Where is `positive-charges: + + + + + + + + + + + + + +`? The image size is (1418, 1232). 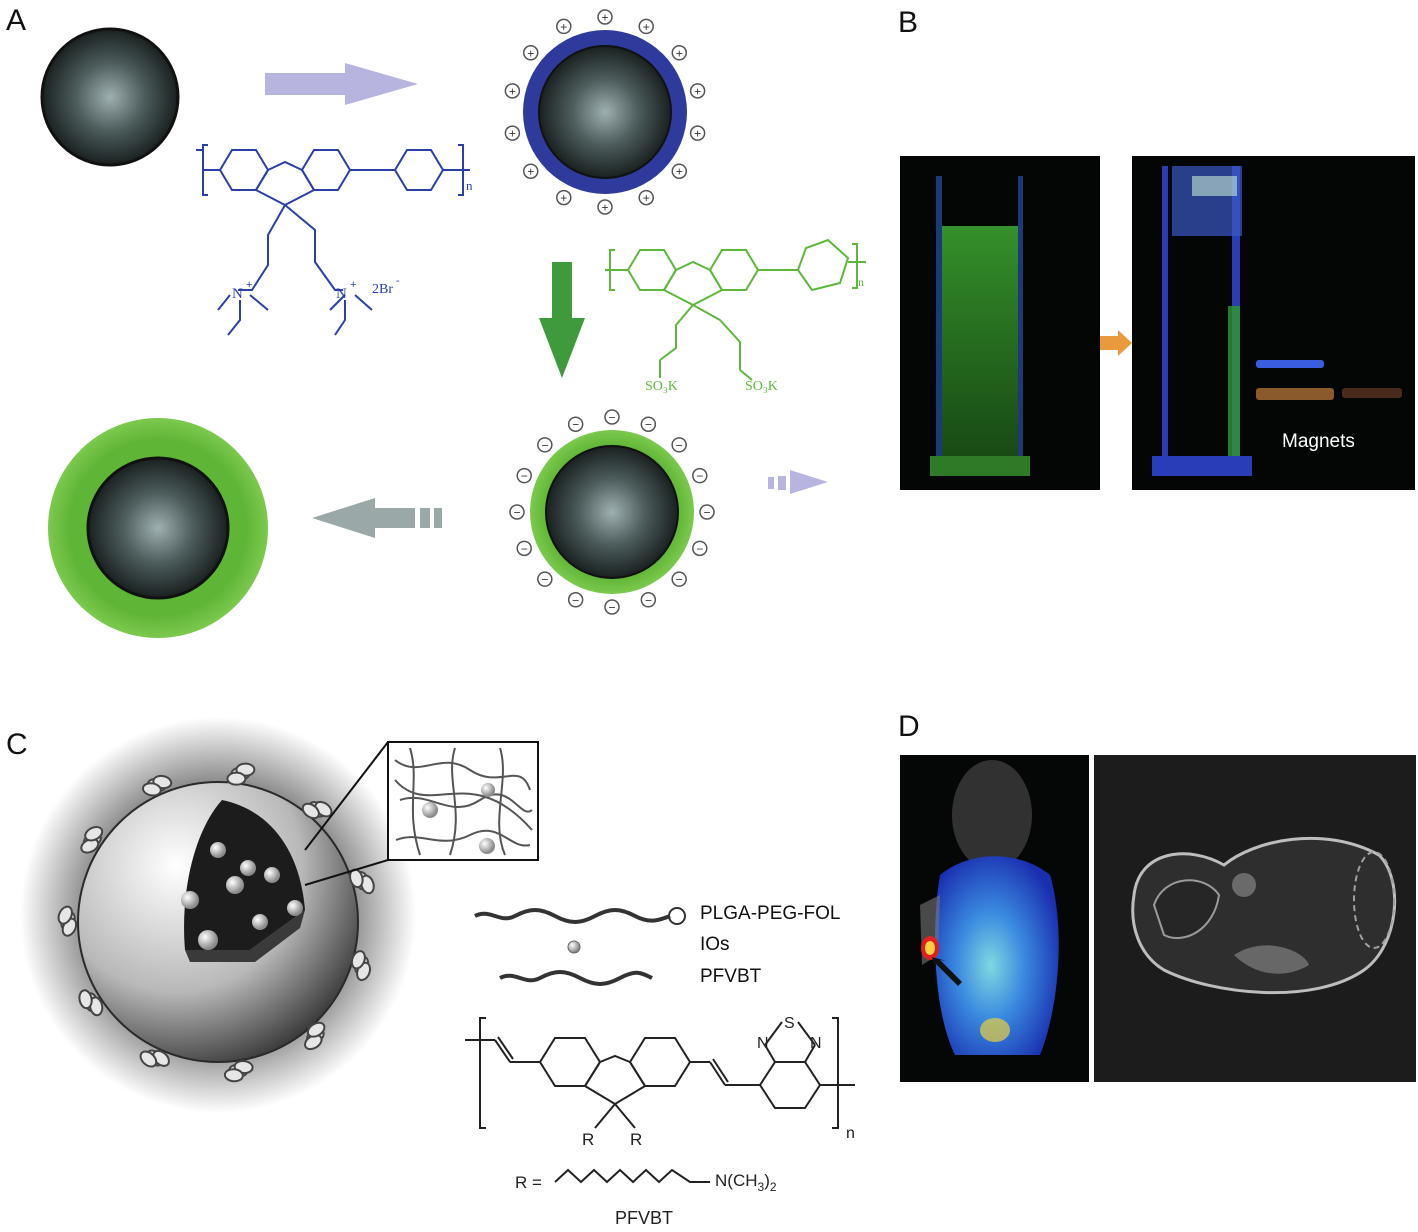 positive-charges: + + + + + + + + + + + + + + is located at coordinates (605, 112).